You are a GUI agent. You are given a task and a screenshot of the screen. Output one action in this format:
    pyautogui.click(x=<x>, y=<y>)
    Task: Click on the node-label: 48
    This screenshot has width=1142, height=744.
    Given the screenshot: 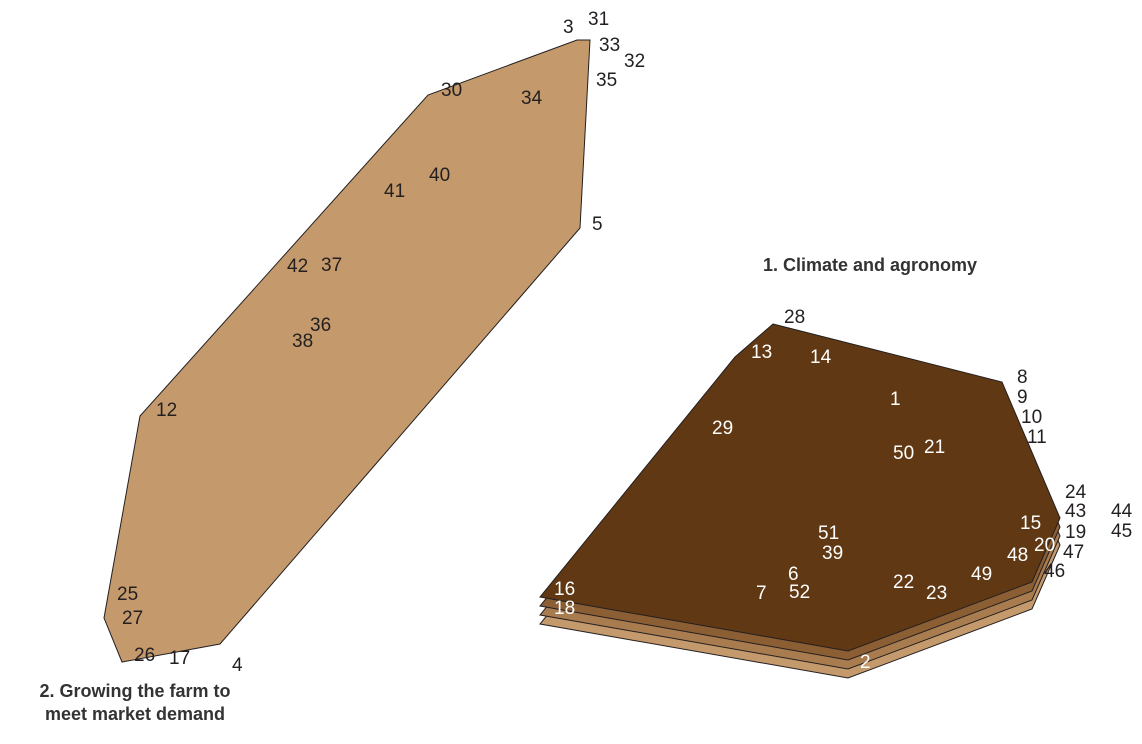 What is the action you would take?
    pyautogui.click(x=1017, y=555)
    